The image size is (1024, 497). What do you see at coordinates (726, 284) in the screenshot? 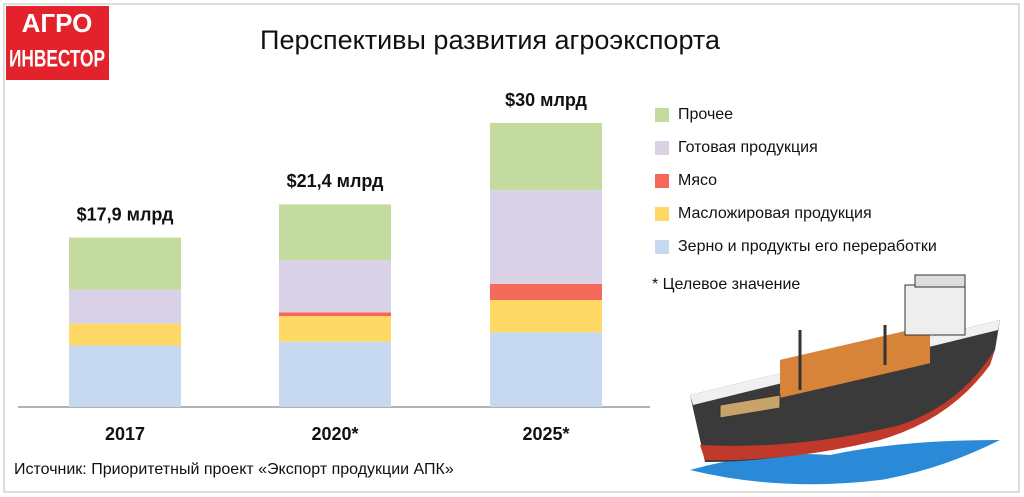
I see `note: * Целевое значение` at bounding box center [726, 284].